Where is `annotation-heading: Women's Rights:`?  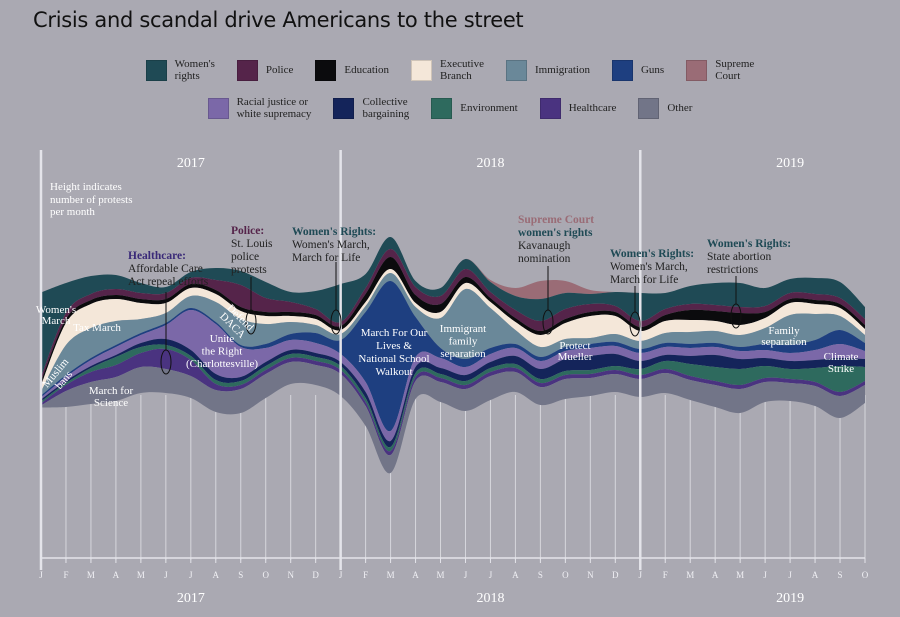 annotation-heading: Women's Rights: is located at coordinates (749, 244).